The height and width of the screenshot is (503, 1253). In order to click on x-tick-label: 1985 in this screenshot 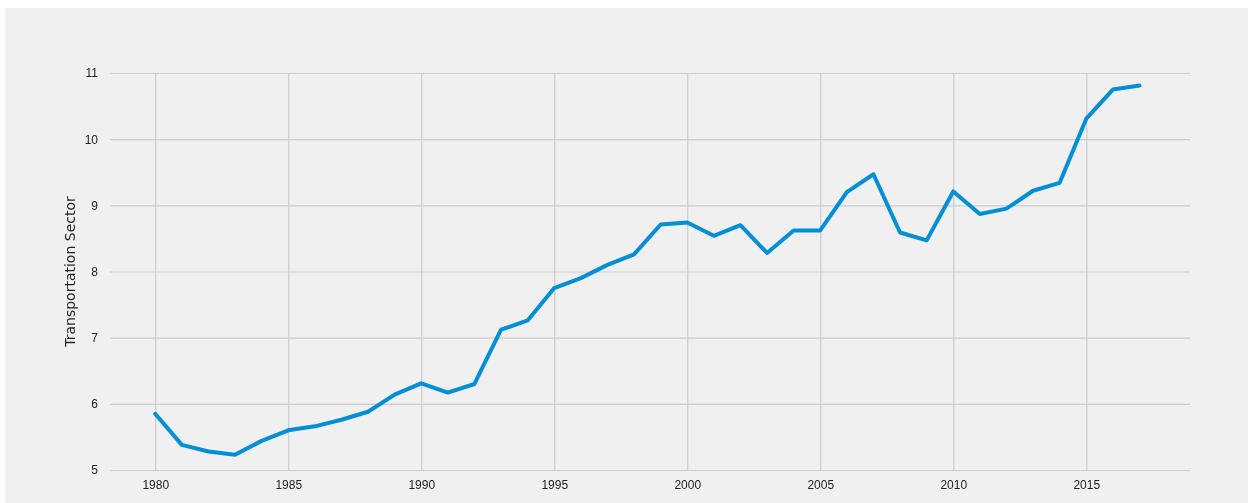, I will do `click(289, 484)`.